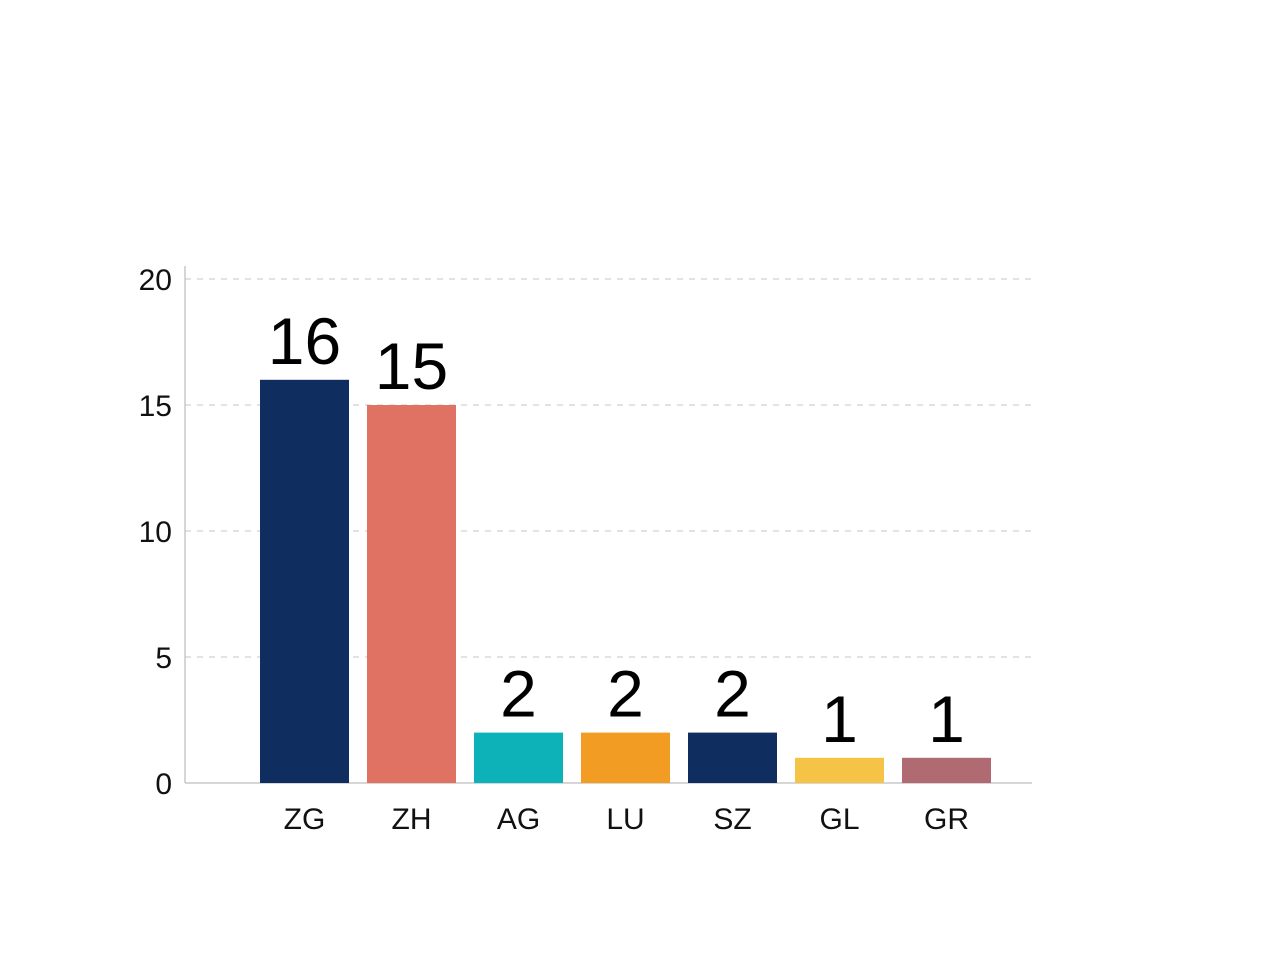  Describe the element at coordinates (155, 280) in the screenshot. I see `y-tick-label: 20` at that location.